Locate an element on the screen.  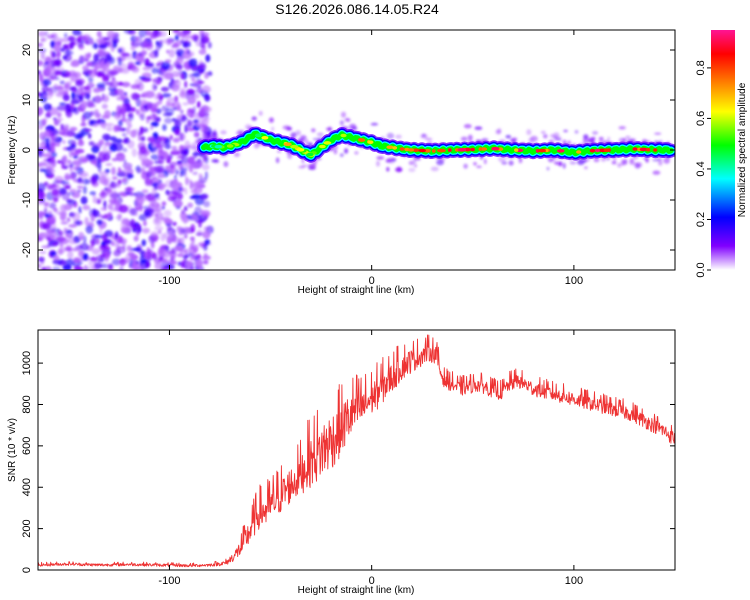
colorbar-label: Normalized spectral amplitude is located at coordinates (742, 149).